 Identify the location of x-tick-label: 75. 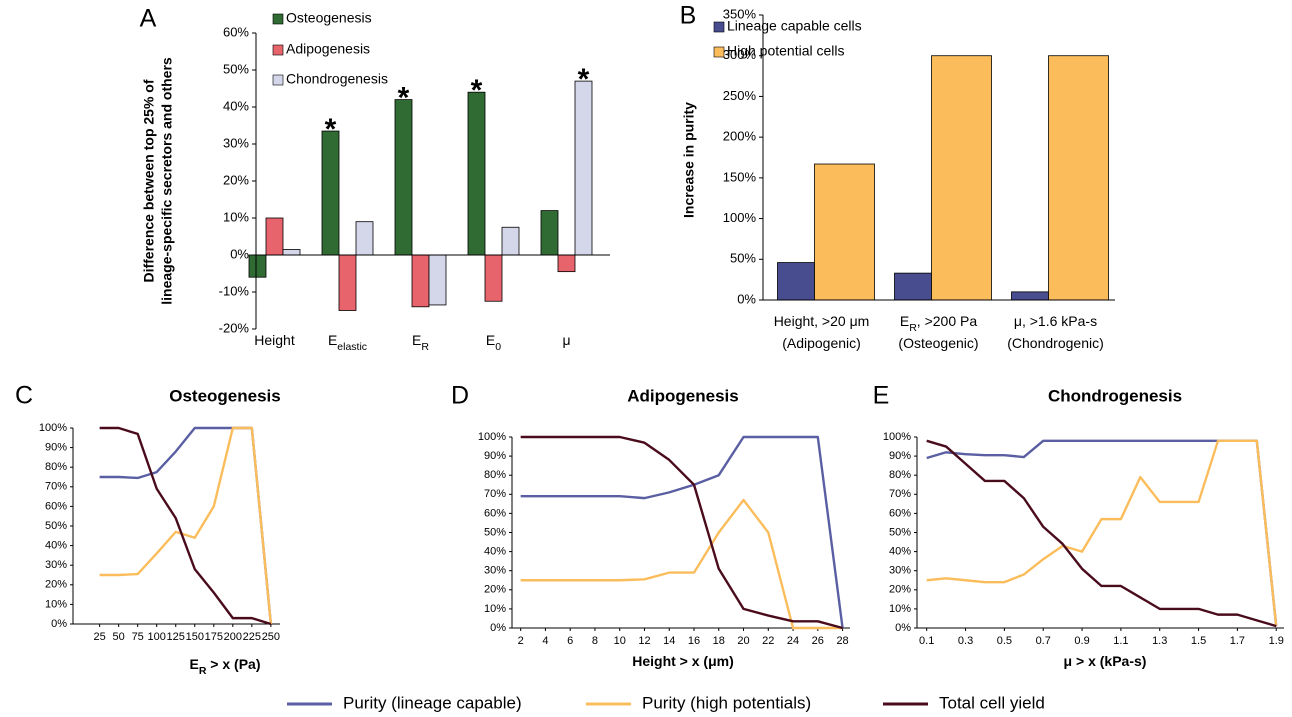
(138, 637).